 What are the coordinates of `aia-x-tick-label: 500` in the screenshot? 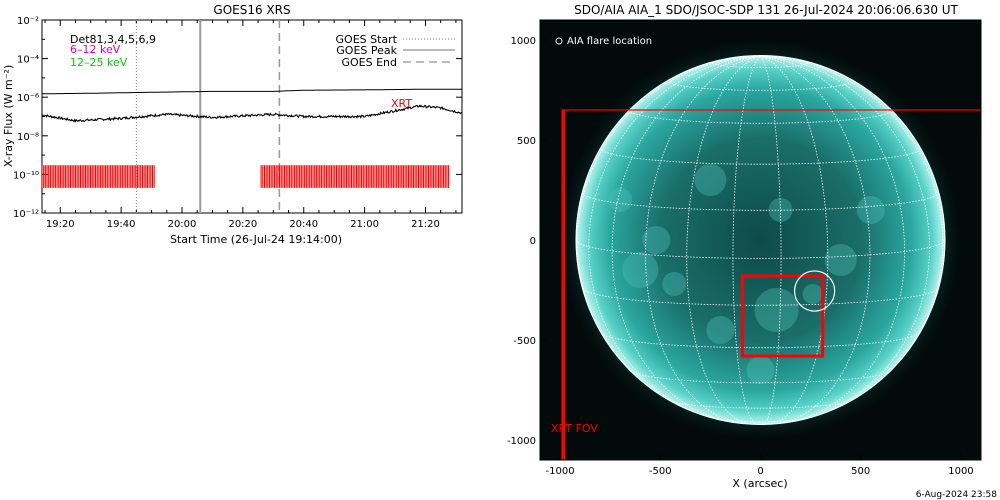 It's located at (860, 471).